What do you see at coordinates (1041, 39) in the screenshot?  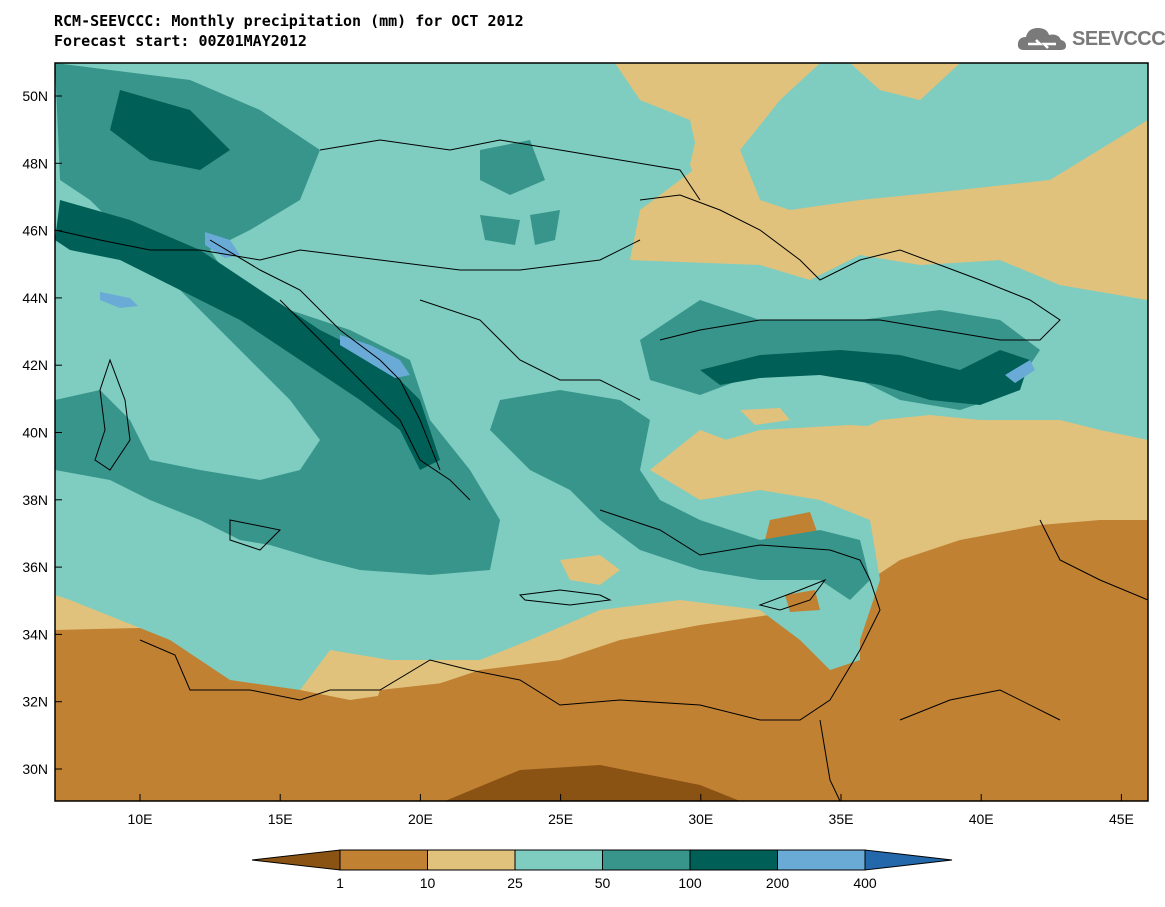 I see `cloud-icon` at bounding box center [1041, 39].